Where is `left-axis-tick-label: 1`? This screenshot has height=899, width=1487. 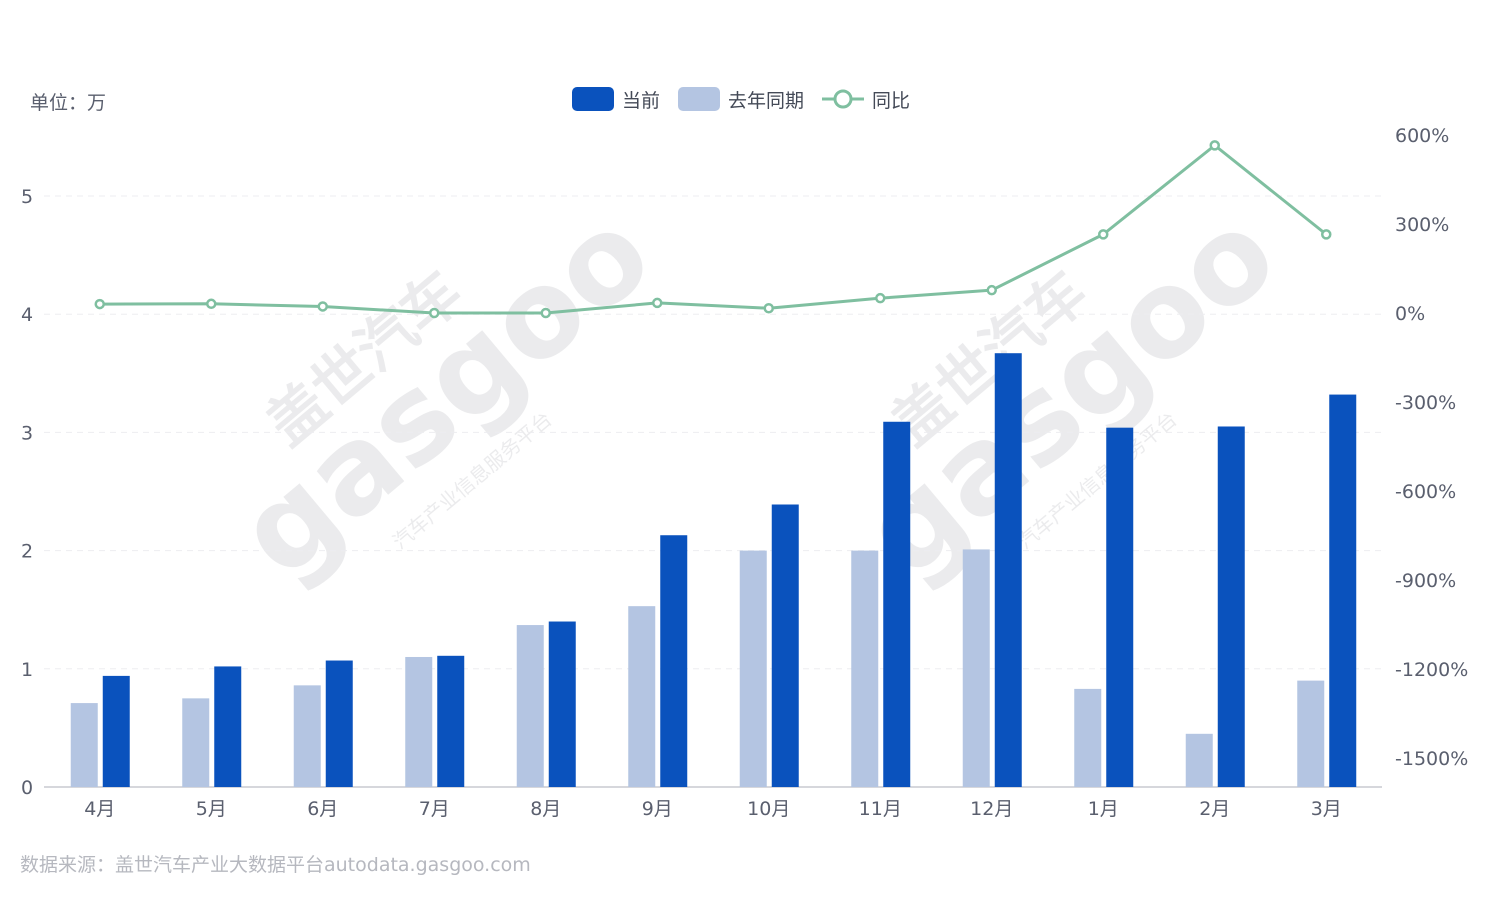 left-axis-tick-label: 1 is located at coordinates (27, 670).